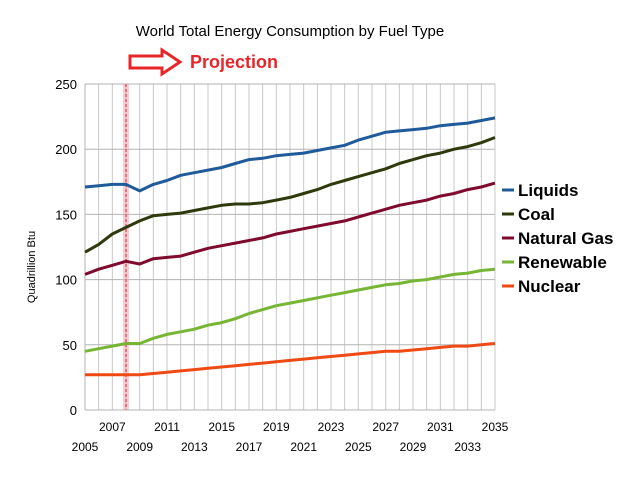 This screenshot has height=480, width=640. I want to click on y-tick-label: 50, so click(70, 345).